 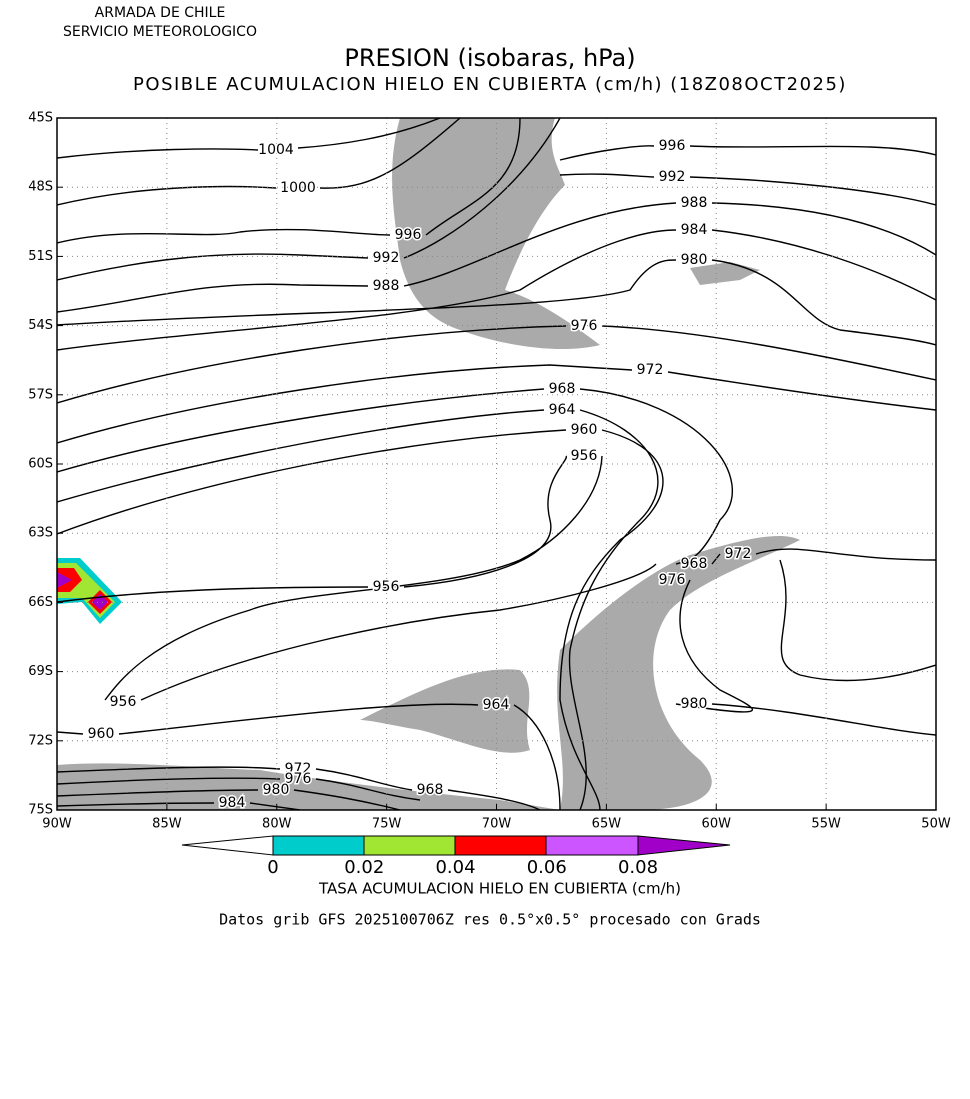 I want to click on lon-label: 65W, so click(x=607, y=824).